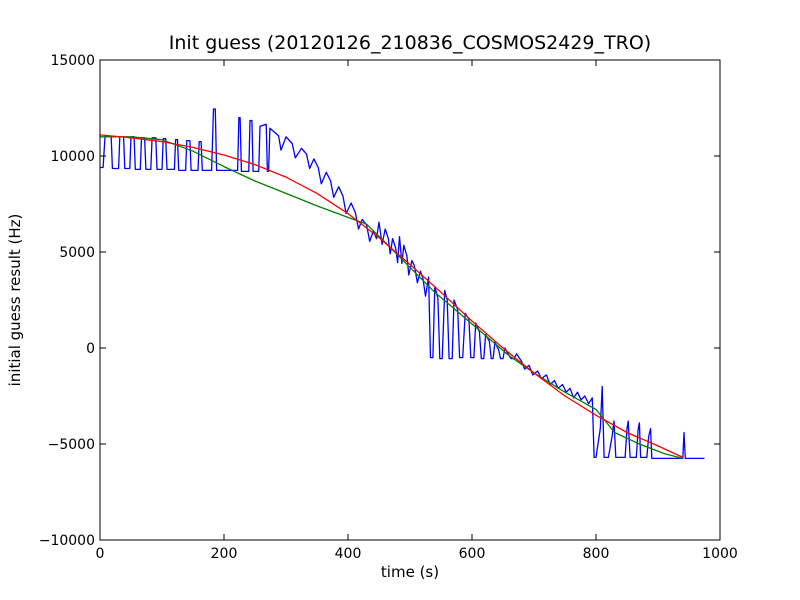  What do you see at coordinates (77, 253) in the screenshot?
I see `y-tick-label: 5000` at bounding box center [77, 253].